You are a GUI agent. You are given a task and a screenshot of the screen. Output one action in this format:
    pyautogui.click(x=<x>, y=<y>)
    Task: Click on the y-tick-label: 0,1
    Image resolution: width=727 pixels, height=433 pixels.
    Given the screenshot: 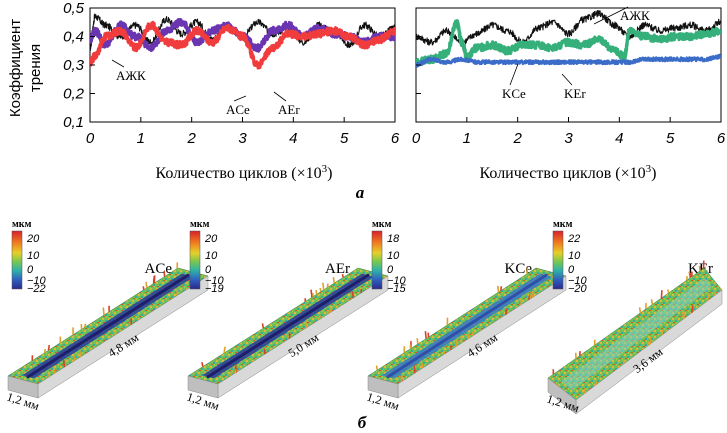 What is the action you would take?
    pyautogui.click(x=73, y=122)
    